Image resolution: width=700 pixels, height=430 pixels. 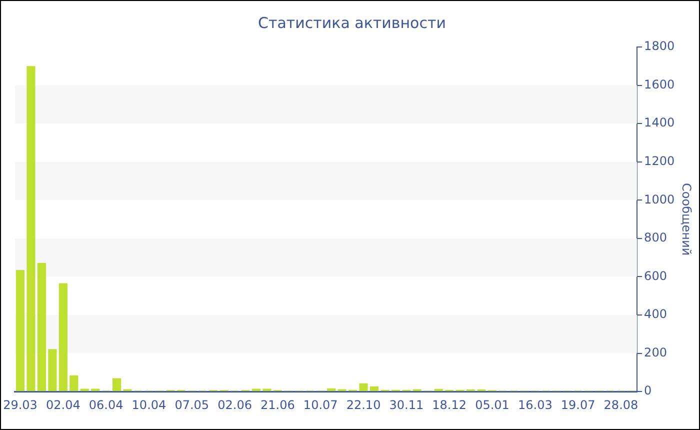 What do you see at coordinates (687, 219) in the screenshot?
I see `y-axis-title: Сообщений` at bounding box center [687, 219].